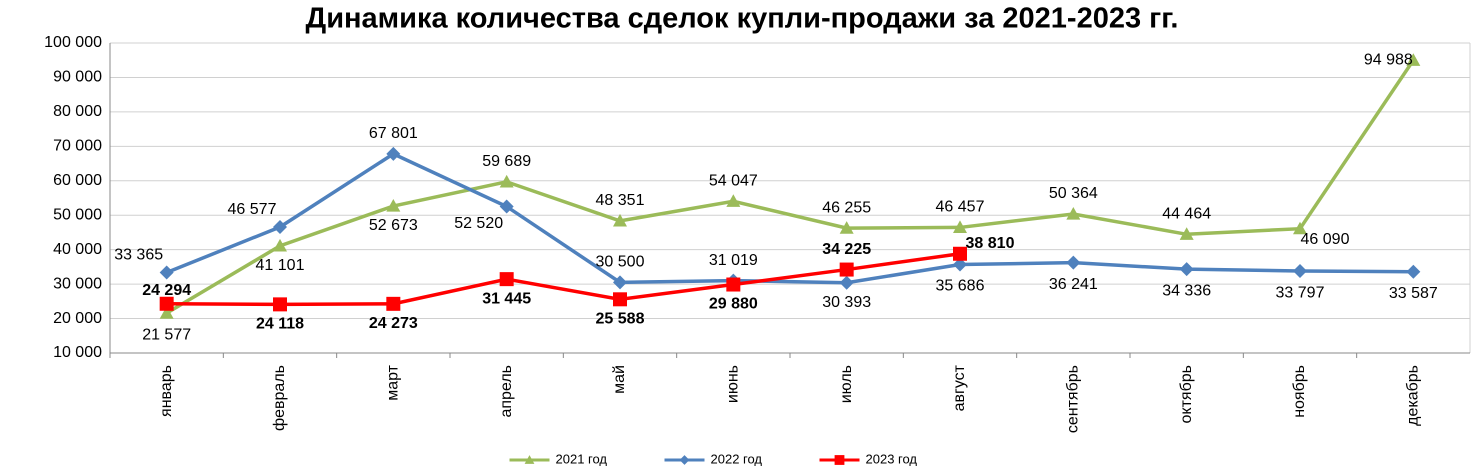  What do you see at coordinates (1186, 394) in the screenshot?
I see `x-tick-label: октябрь` at bounding box center [1186, 394].